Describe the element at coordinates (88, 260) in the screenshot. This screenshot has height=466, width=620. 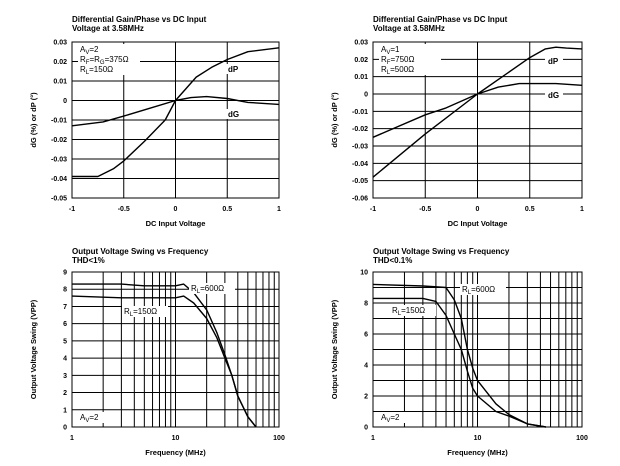
I see `chart-title: THD<1%` at that location.